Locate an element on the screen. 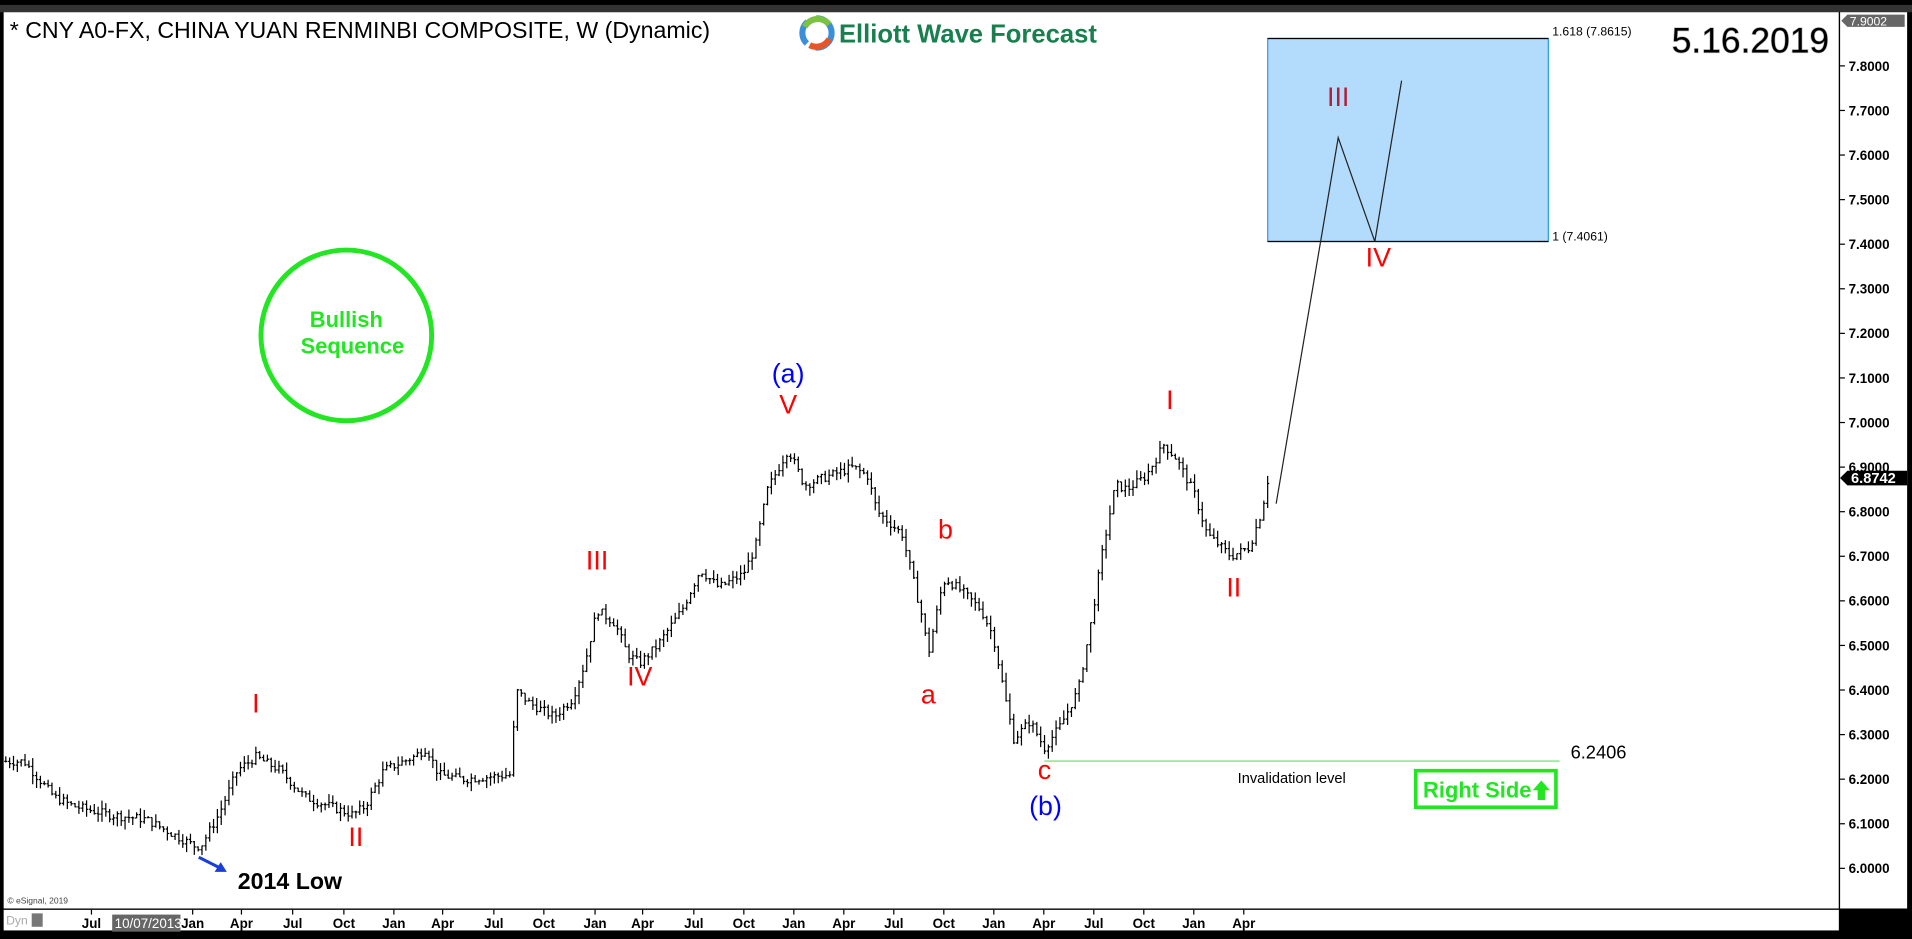 This screenshot has width=1912, height=939. y-tick-label: 6.0000 is located at coordinates (1869, 868).